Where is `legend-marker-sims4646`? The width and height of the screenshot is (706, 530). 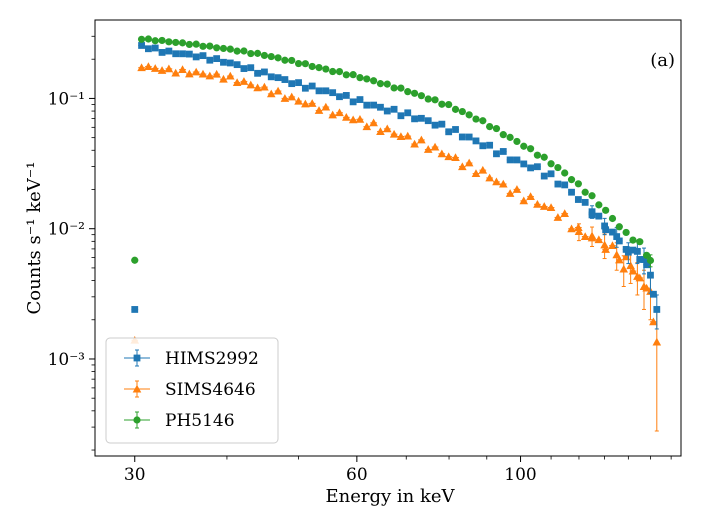 legend-marker-sims4646 is located at coordinates (137, 389).